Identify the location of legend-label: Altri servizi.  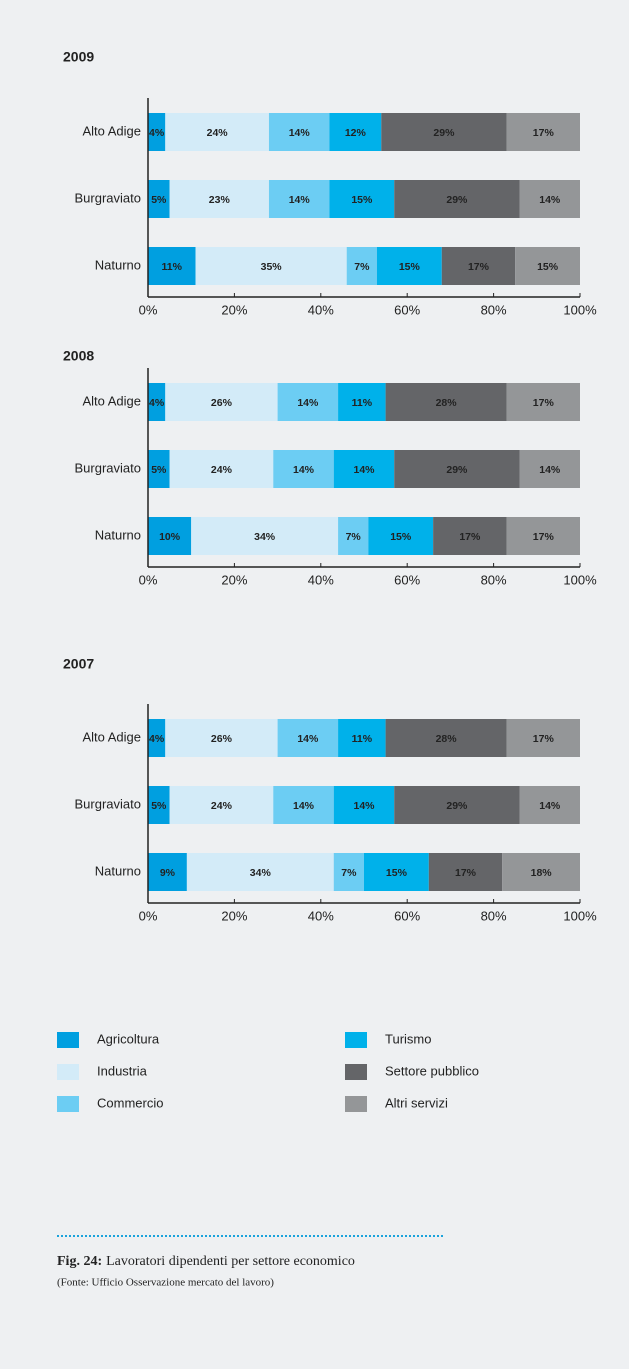
(416, 1102).